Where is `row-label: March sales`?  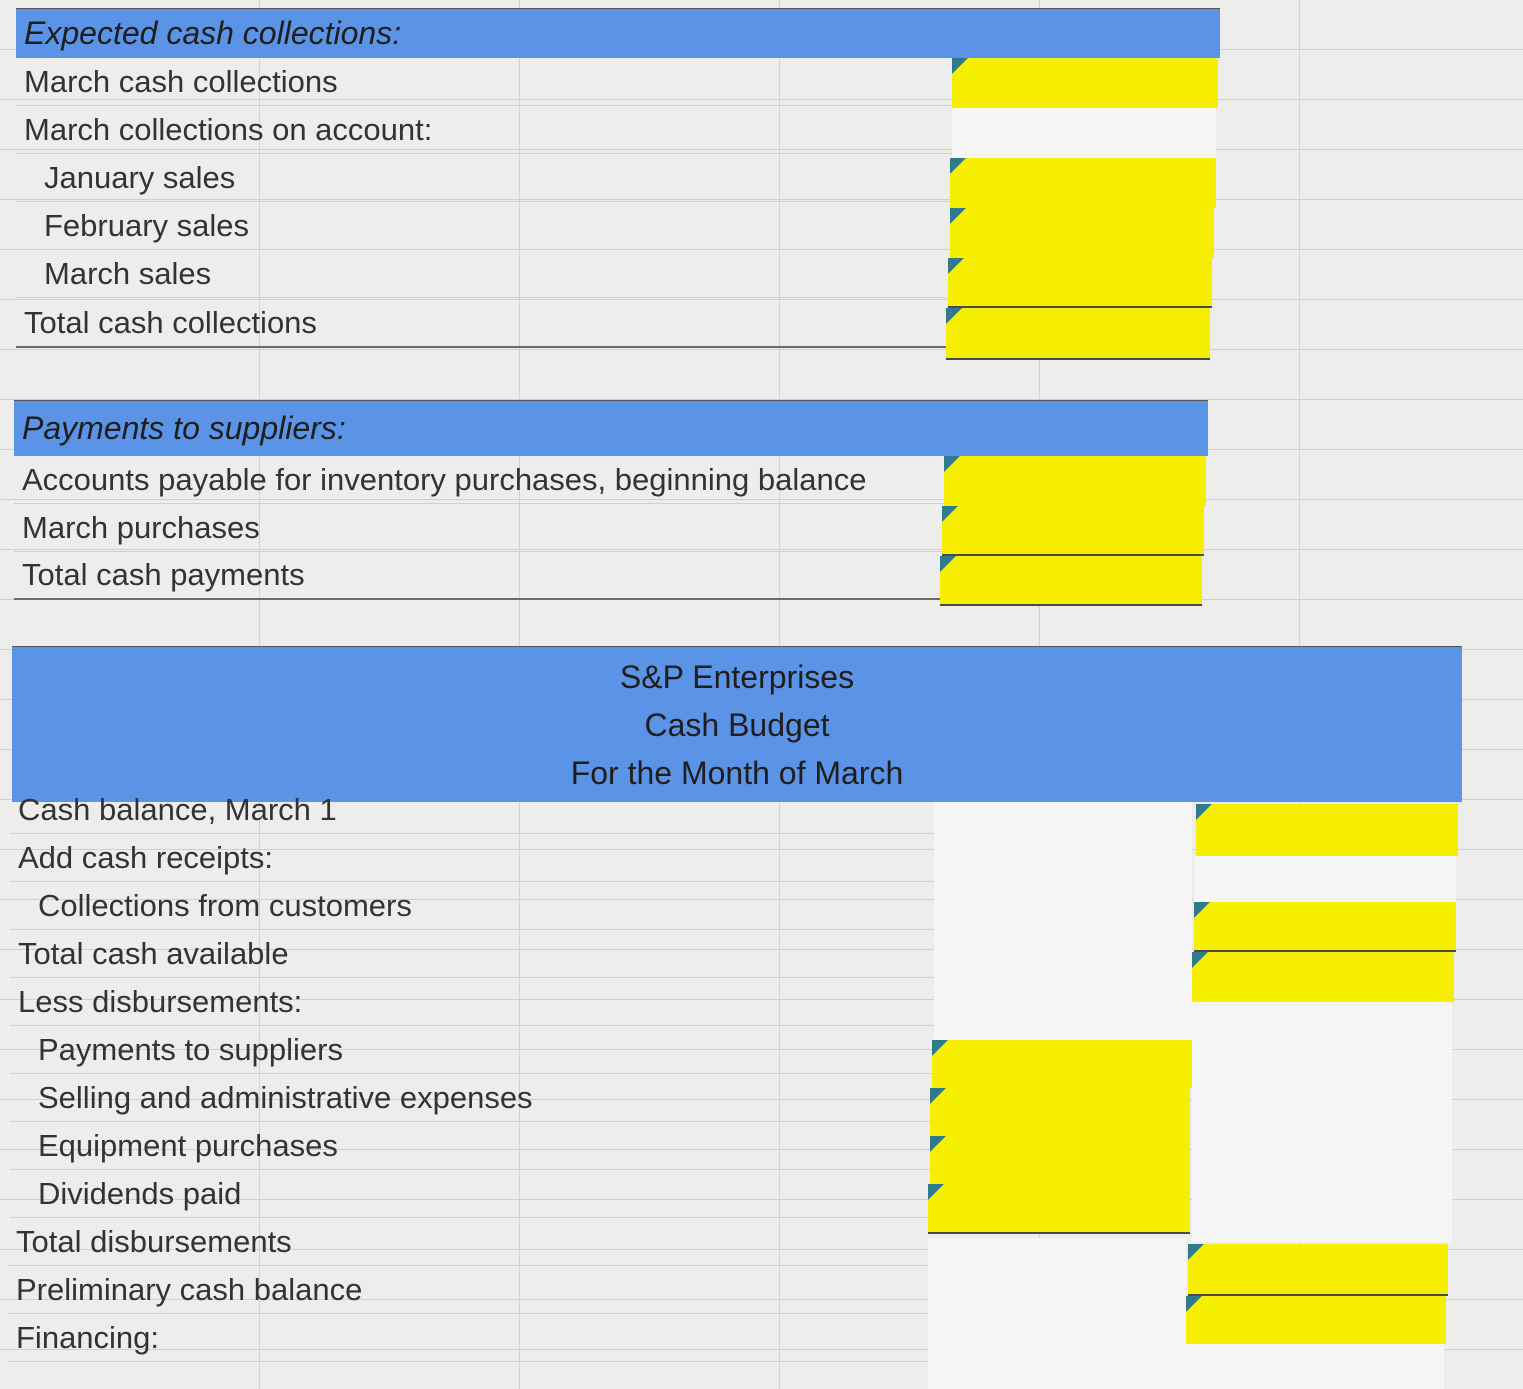
row-label: March sales is located at coordinates (128, 273).